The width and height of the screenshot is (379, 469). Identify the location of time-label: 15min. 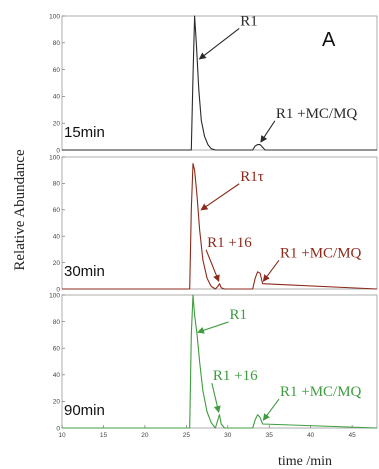
(84, 132).